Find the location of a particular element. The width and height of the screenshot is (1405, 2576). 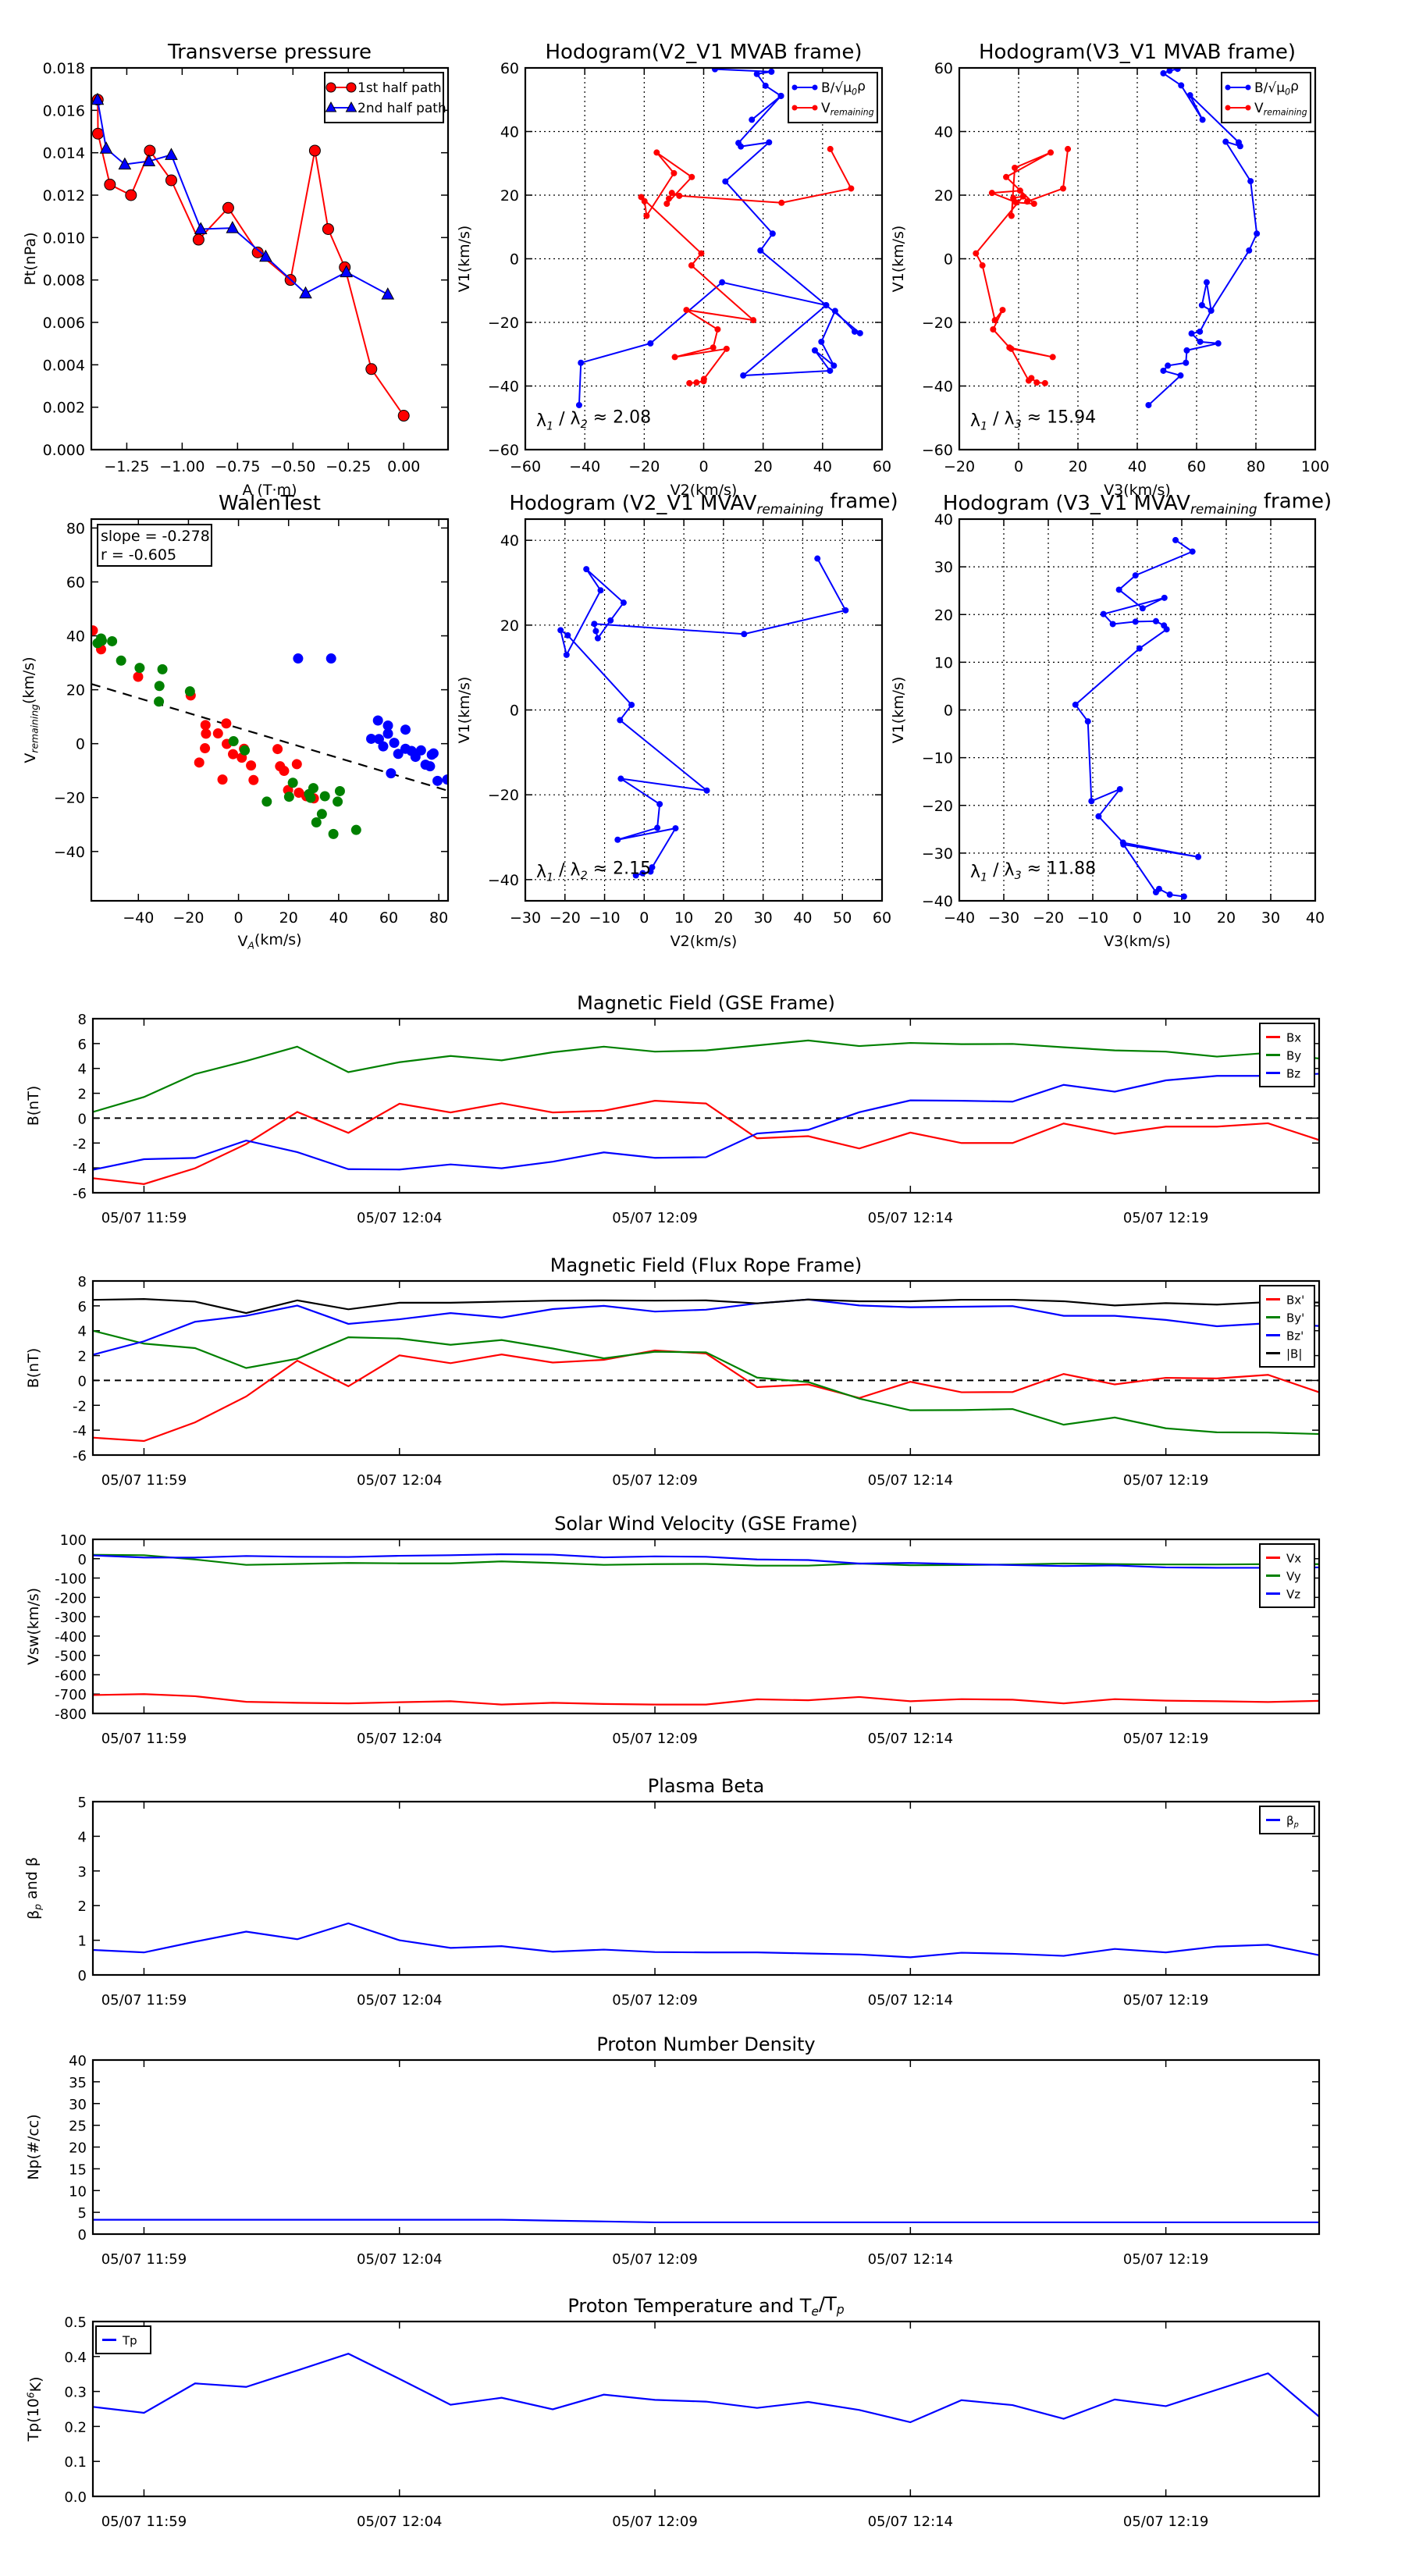

legend-label: Vx is located at coordinates (1293, 1559).